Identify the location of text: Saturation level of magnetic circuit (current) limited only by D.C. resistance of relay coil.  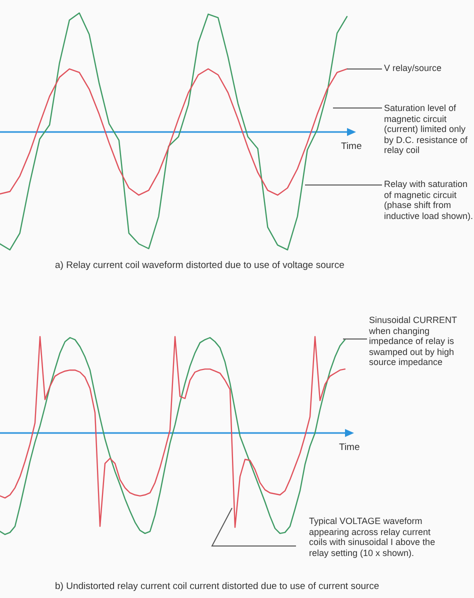
(426, 129).